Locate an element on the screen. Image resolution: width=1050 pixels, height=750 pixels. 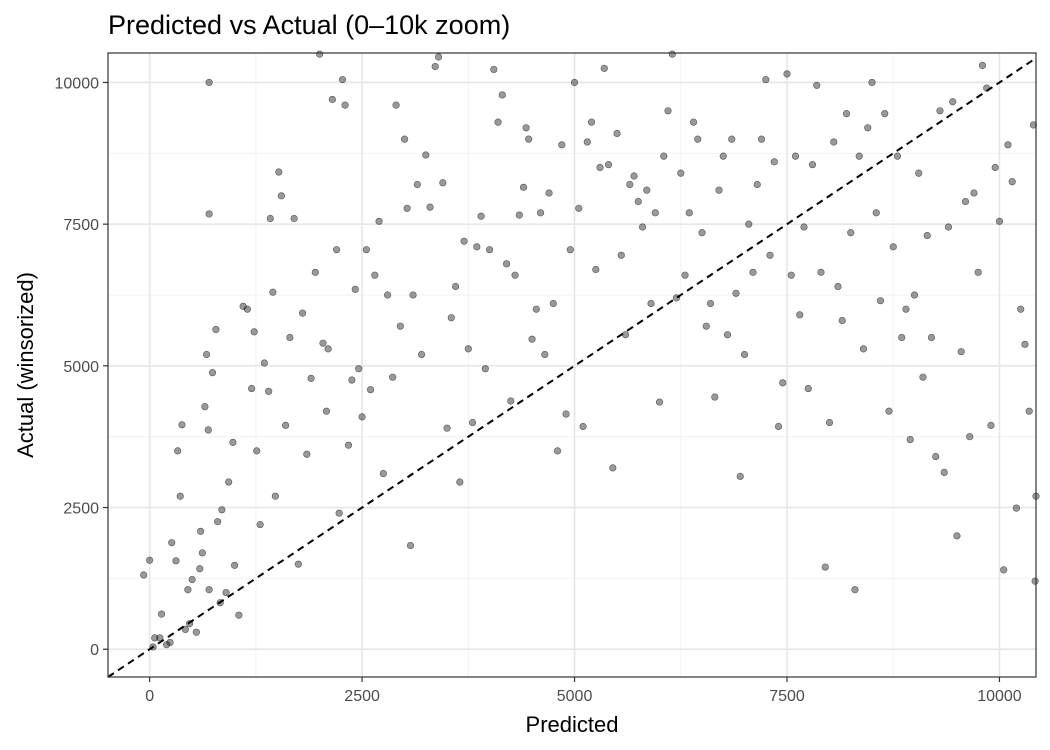
y-tick-label: 5000 is located at coordinates (81, 367).